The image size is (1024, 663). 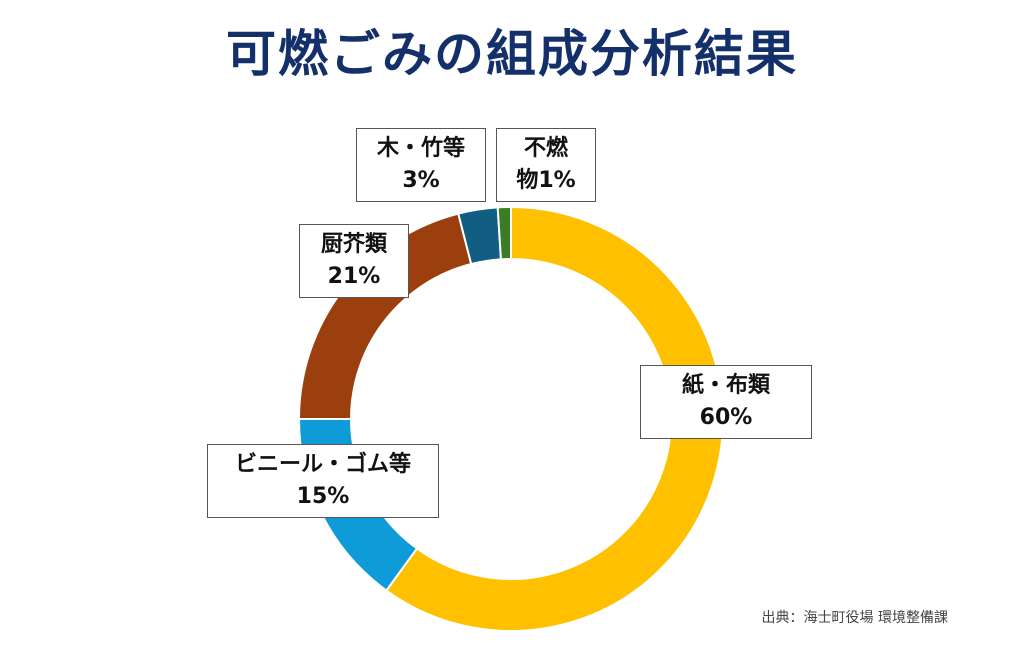 What do you see at coordinates (420, 148) in the screenshot?
I see `data-label-name: 木・竹等` at bounding box center [420, 148].